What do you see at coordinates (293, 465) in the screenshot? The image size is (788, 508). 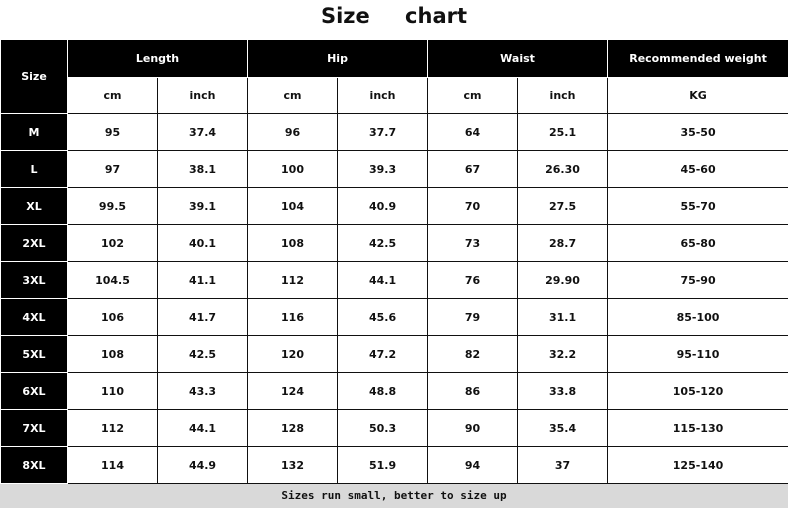 I see `table-cell: 132` at bounding box center [293, 465].